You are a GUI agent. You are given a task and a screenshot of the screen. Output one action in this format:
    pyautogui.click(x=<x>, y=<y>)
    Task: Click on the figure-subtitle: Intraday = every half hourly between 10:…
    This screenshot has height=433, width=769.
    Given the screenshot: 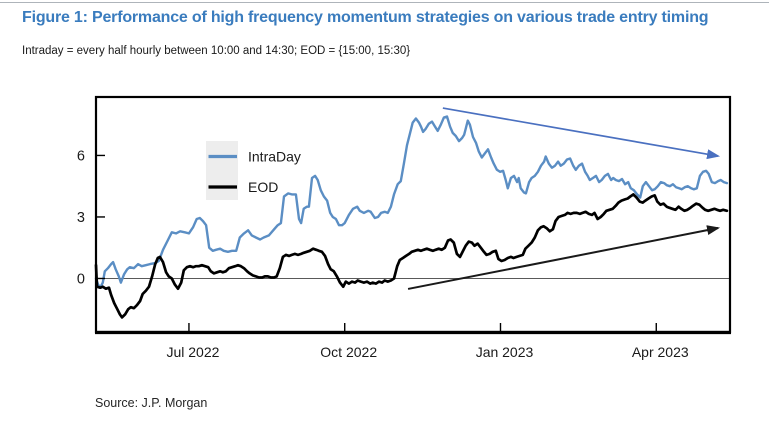 What is the action you would take?
    pyautogui.click(x=216, y=51)
    